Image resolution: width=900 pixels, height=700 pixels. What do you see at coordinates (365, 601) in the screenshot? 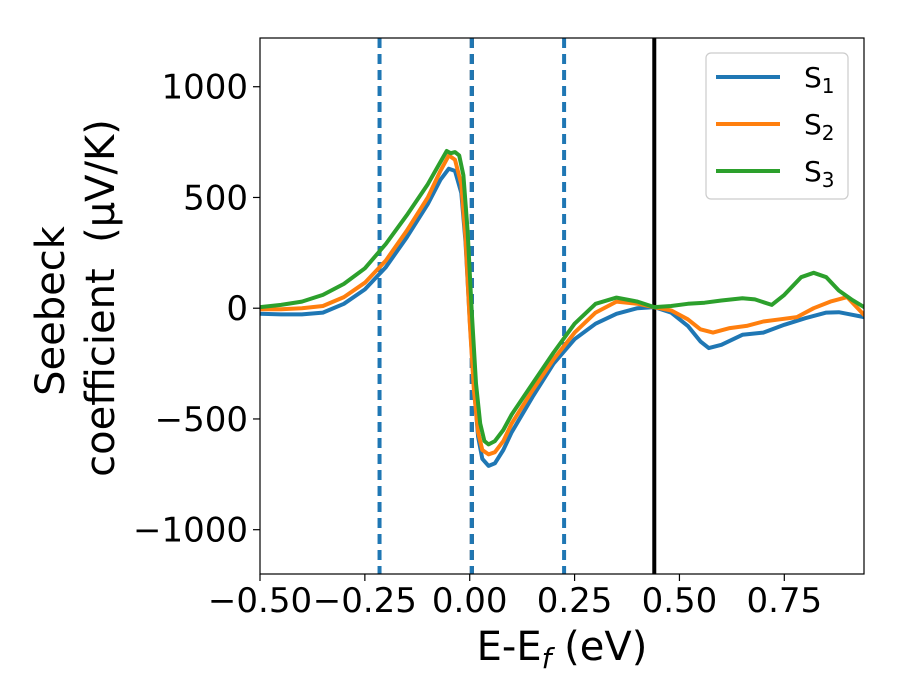
I see `x-tick-label: −0.25` at bounding box center [365, 601].